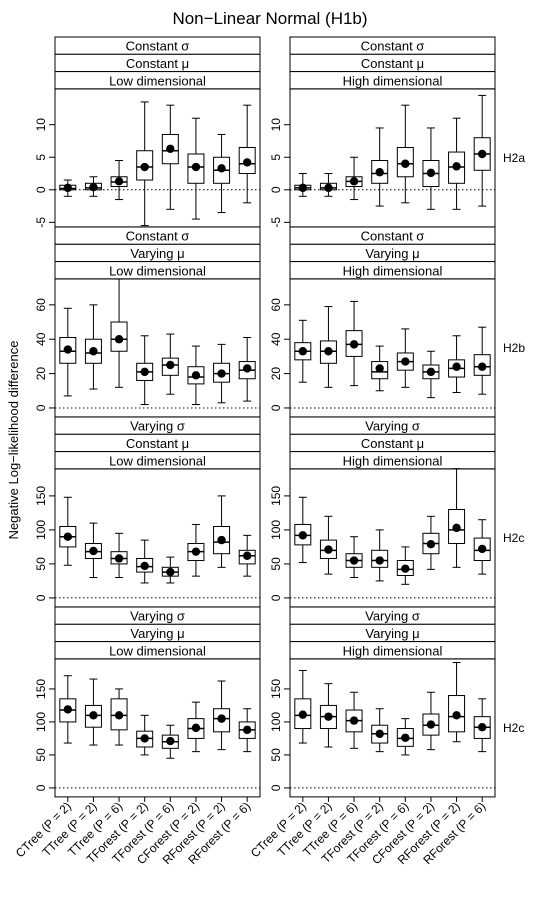  I want to click on y-tick-label: 20, so click(276, 374).